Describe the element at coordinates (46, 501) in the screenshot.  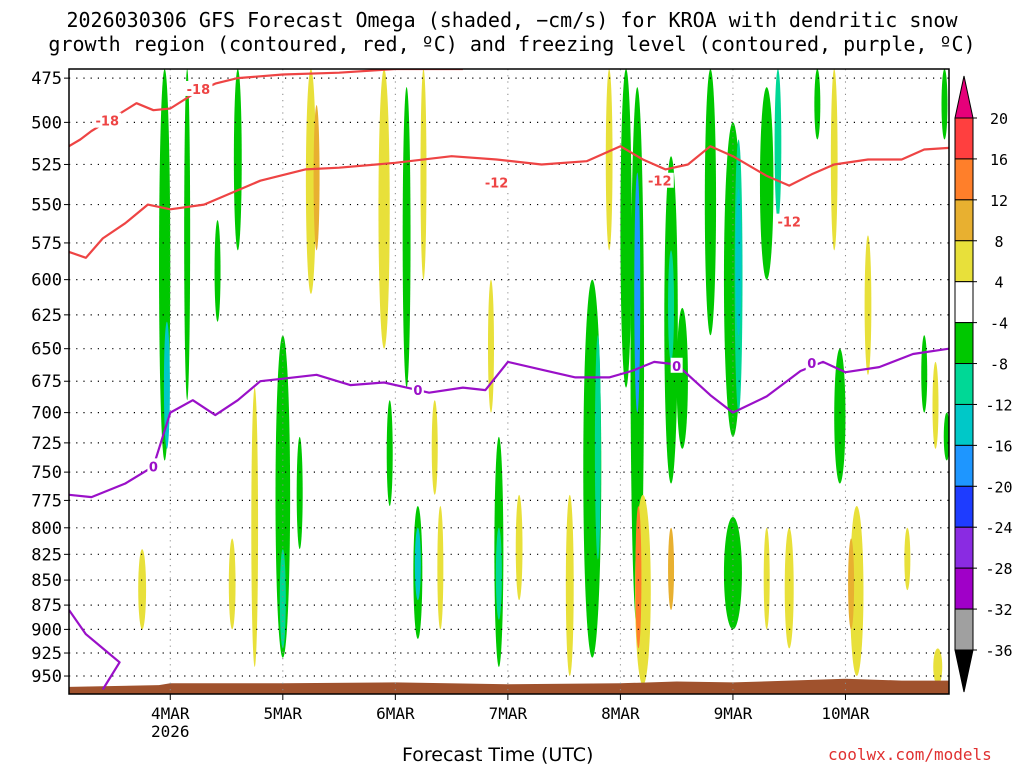
I see `y-tick-label: 775` at that location.